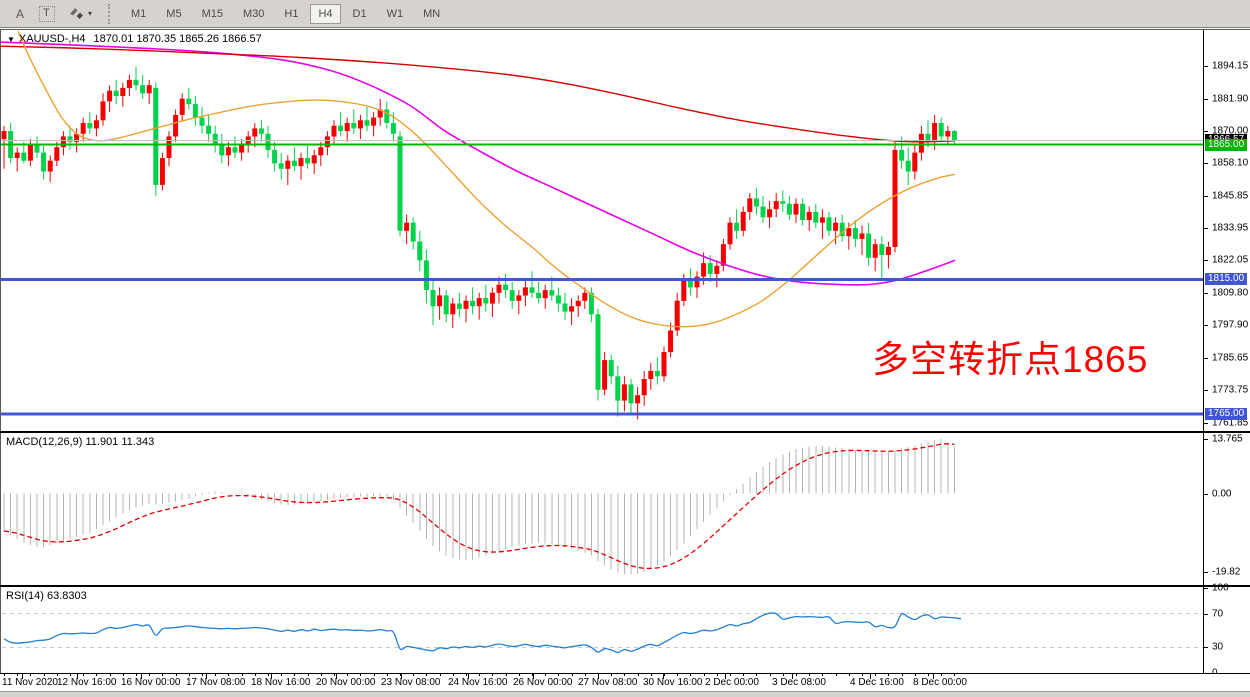  I want to click on price-tick-label: 1773.75, so click(1230, 390).